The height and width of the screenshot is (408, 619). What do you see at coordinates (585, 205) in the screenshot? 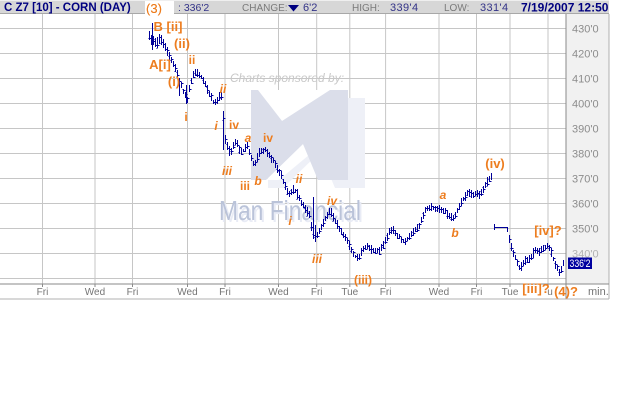
I see `svg-text: 360'0` at bounding box center [585, 205].